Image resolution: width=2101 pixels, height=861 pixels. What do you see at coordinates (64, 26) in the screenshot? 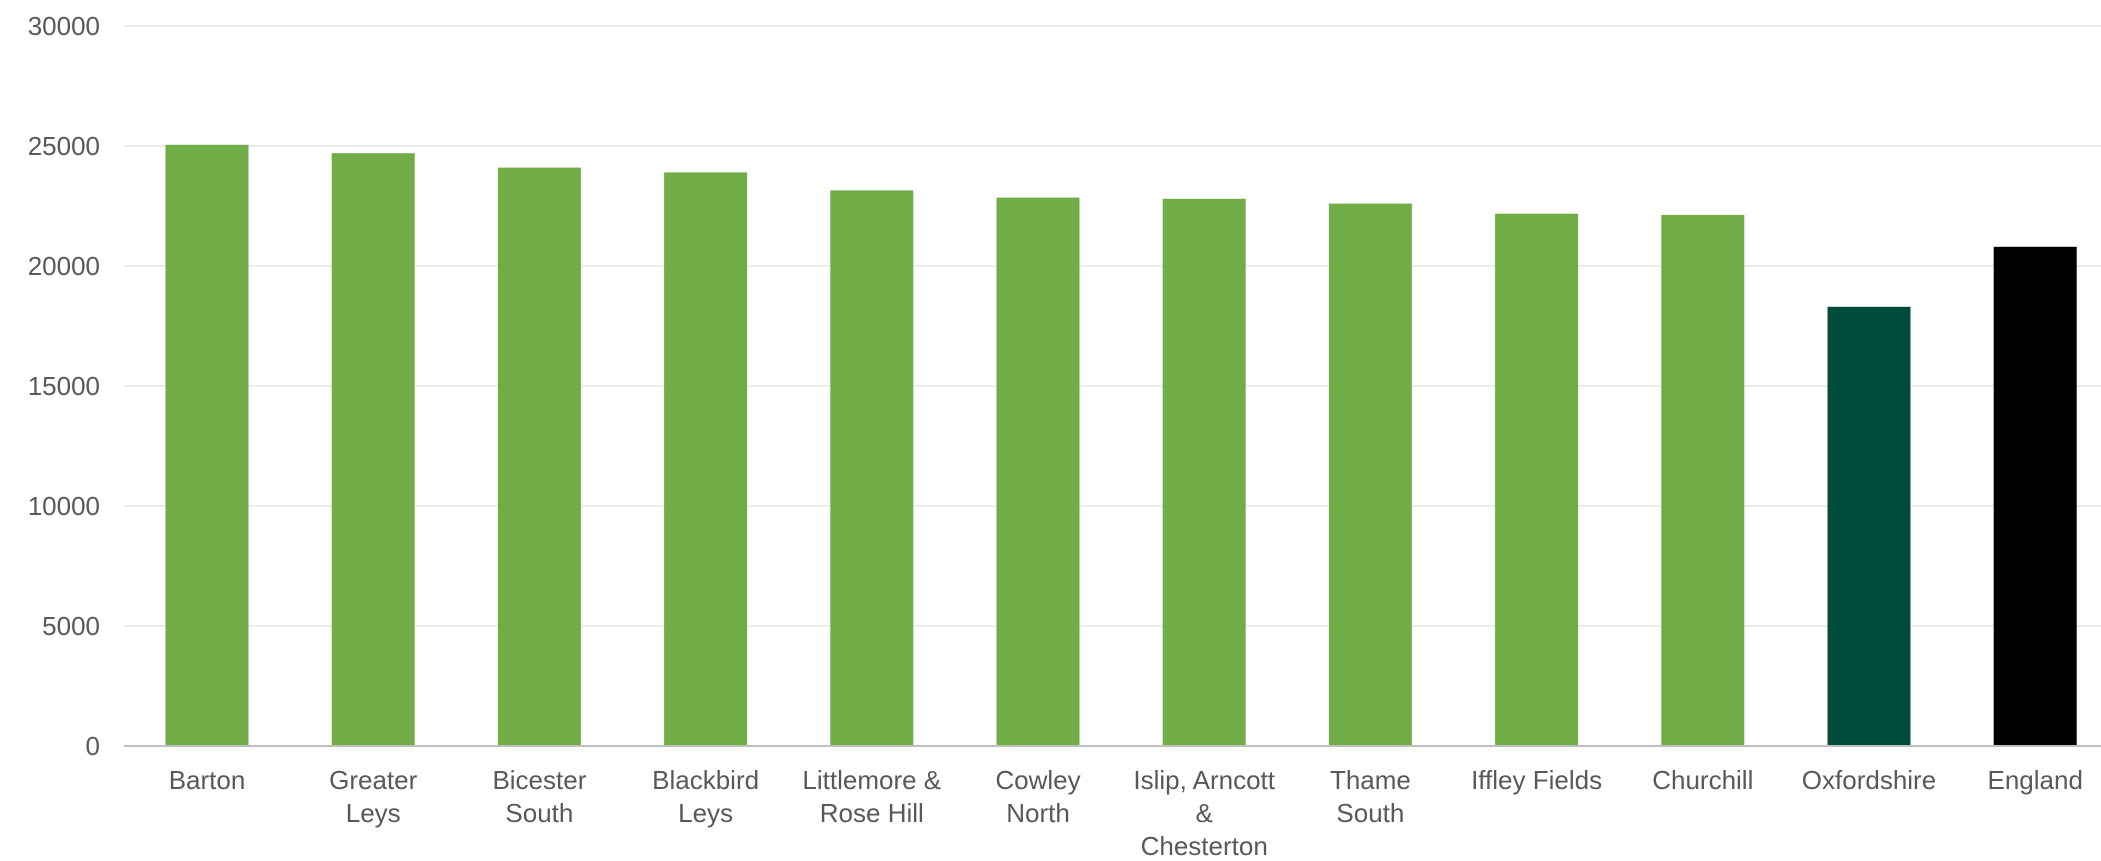
I see `y-tick-label: 30000` at bounding box center [64, 26].